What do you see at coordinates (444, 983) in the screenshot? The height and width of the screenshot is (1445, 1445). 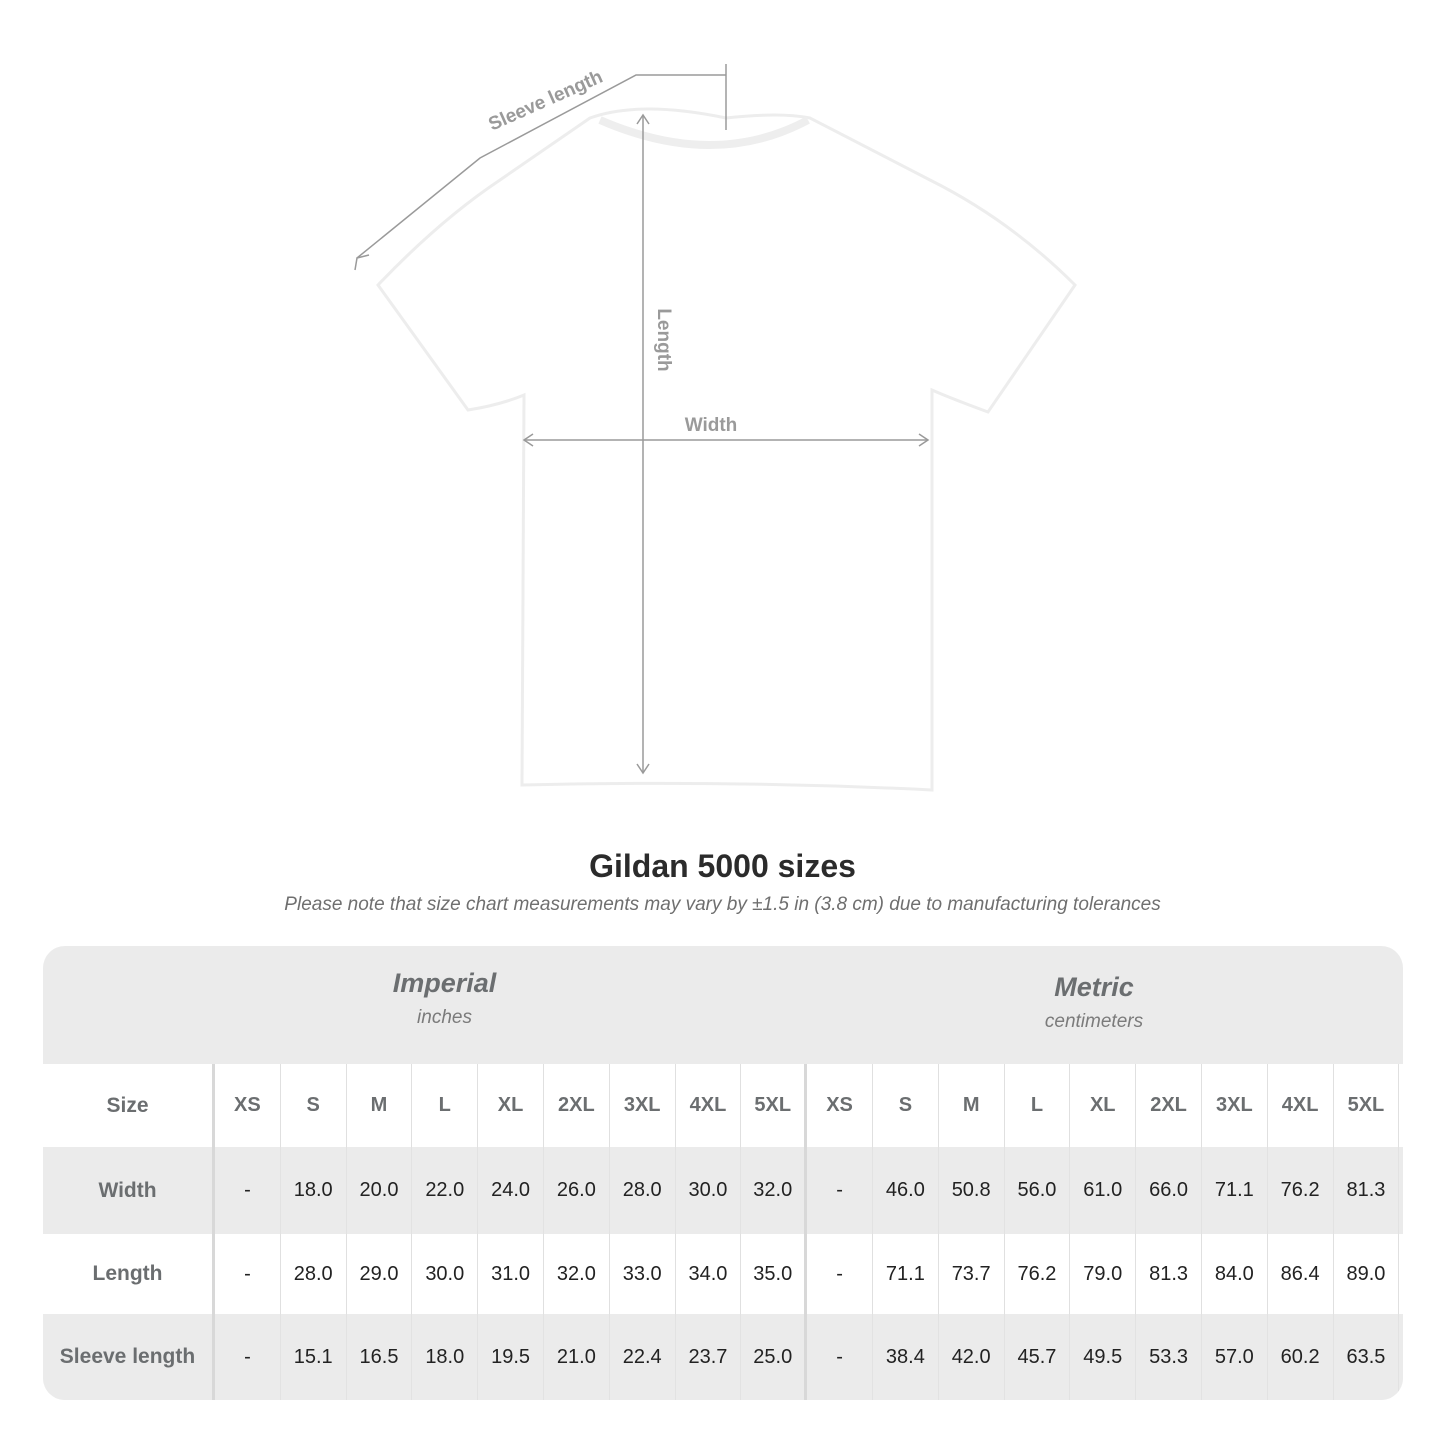 I see `imperial-title: Imperial` at bounding box center [444, 983].